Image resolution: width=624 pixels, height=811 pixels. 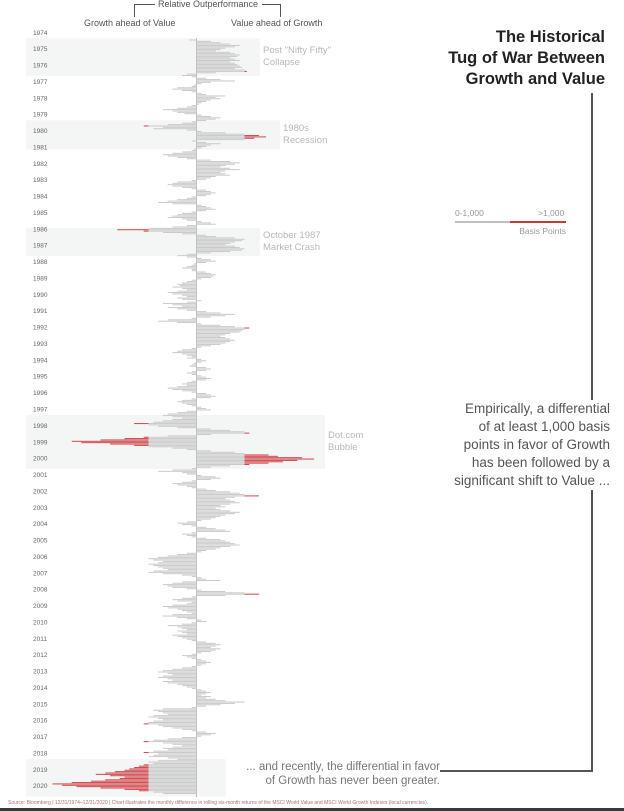 What do you see at coordinates (126, 778) in the screenshot?
I see `highlight-band` at bounding box center [126, 778].